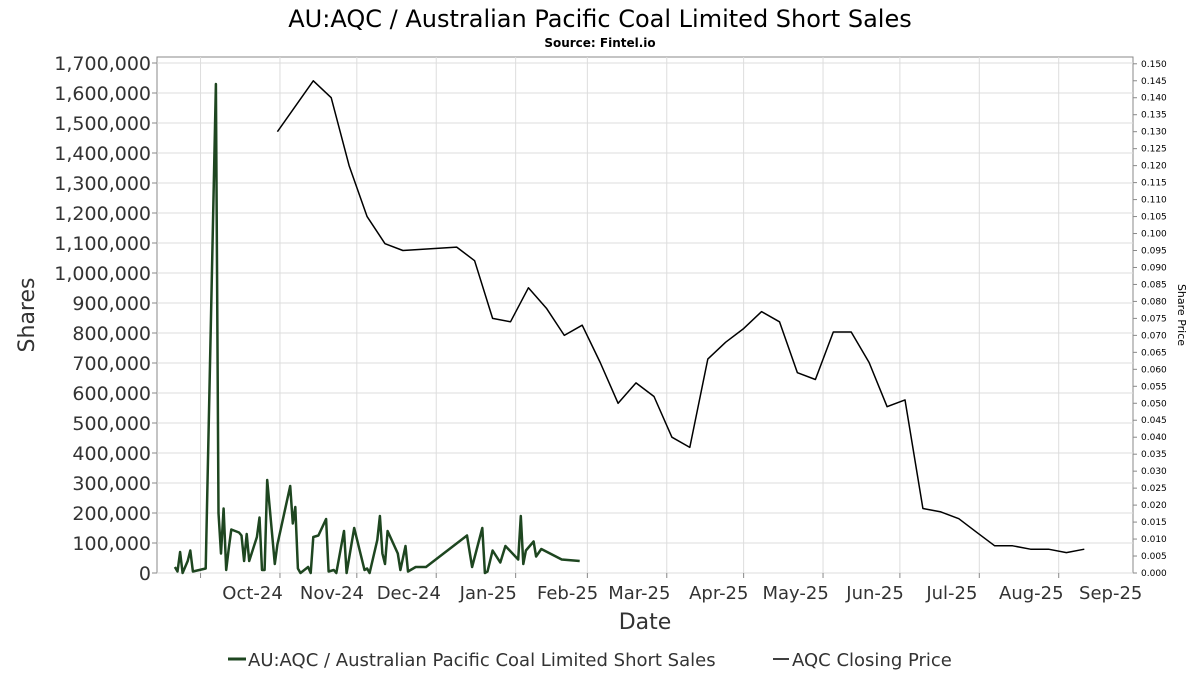  I want to click on y-tick-label: 1,000,000, so click(102, 274).